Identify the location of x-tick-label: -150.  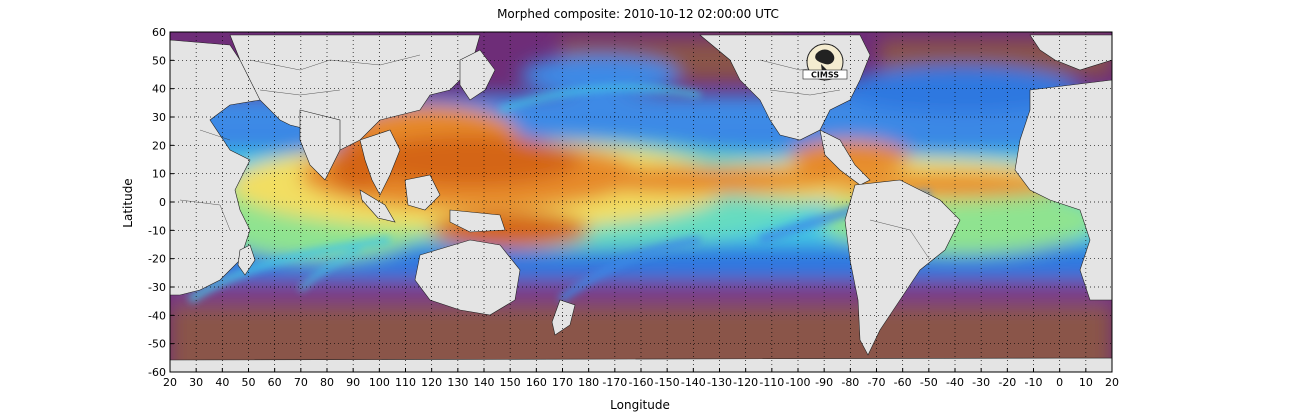
(667, 382).